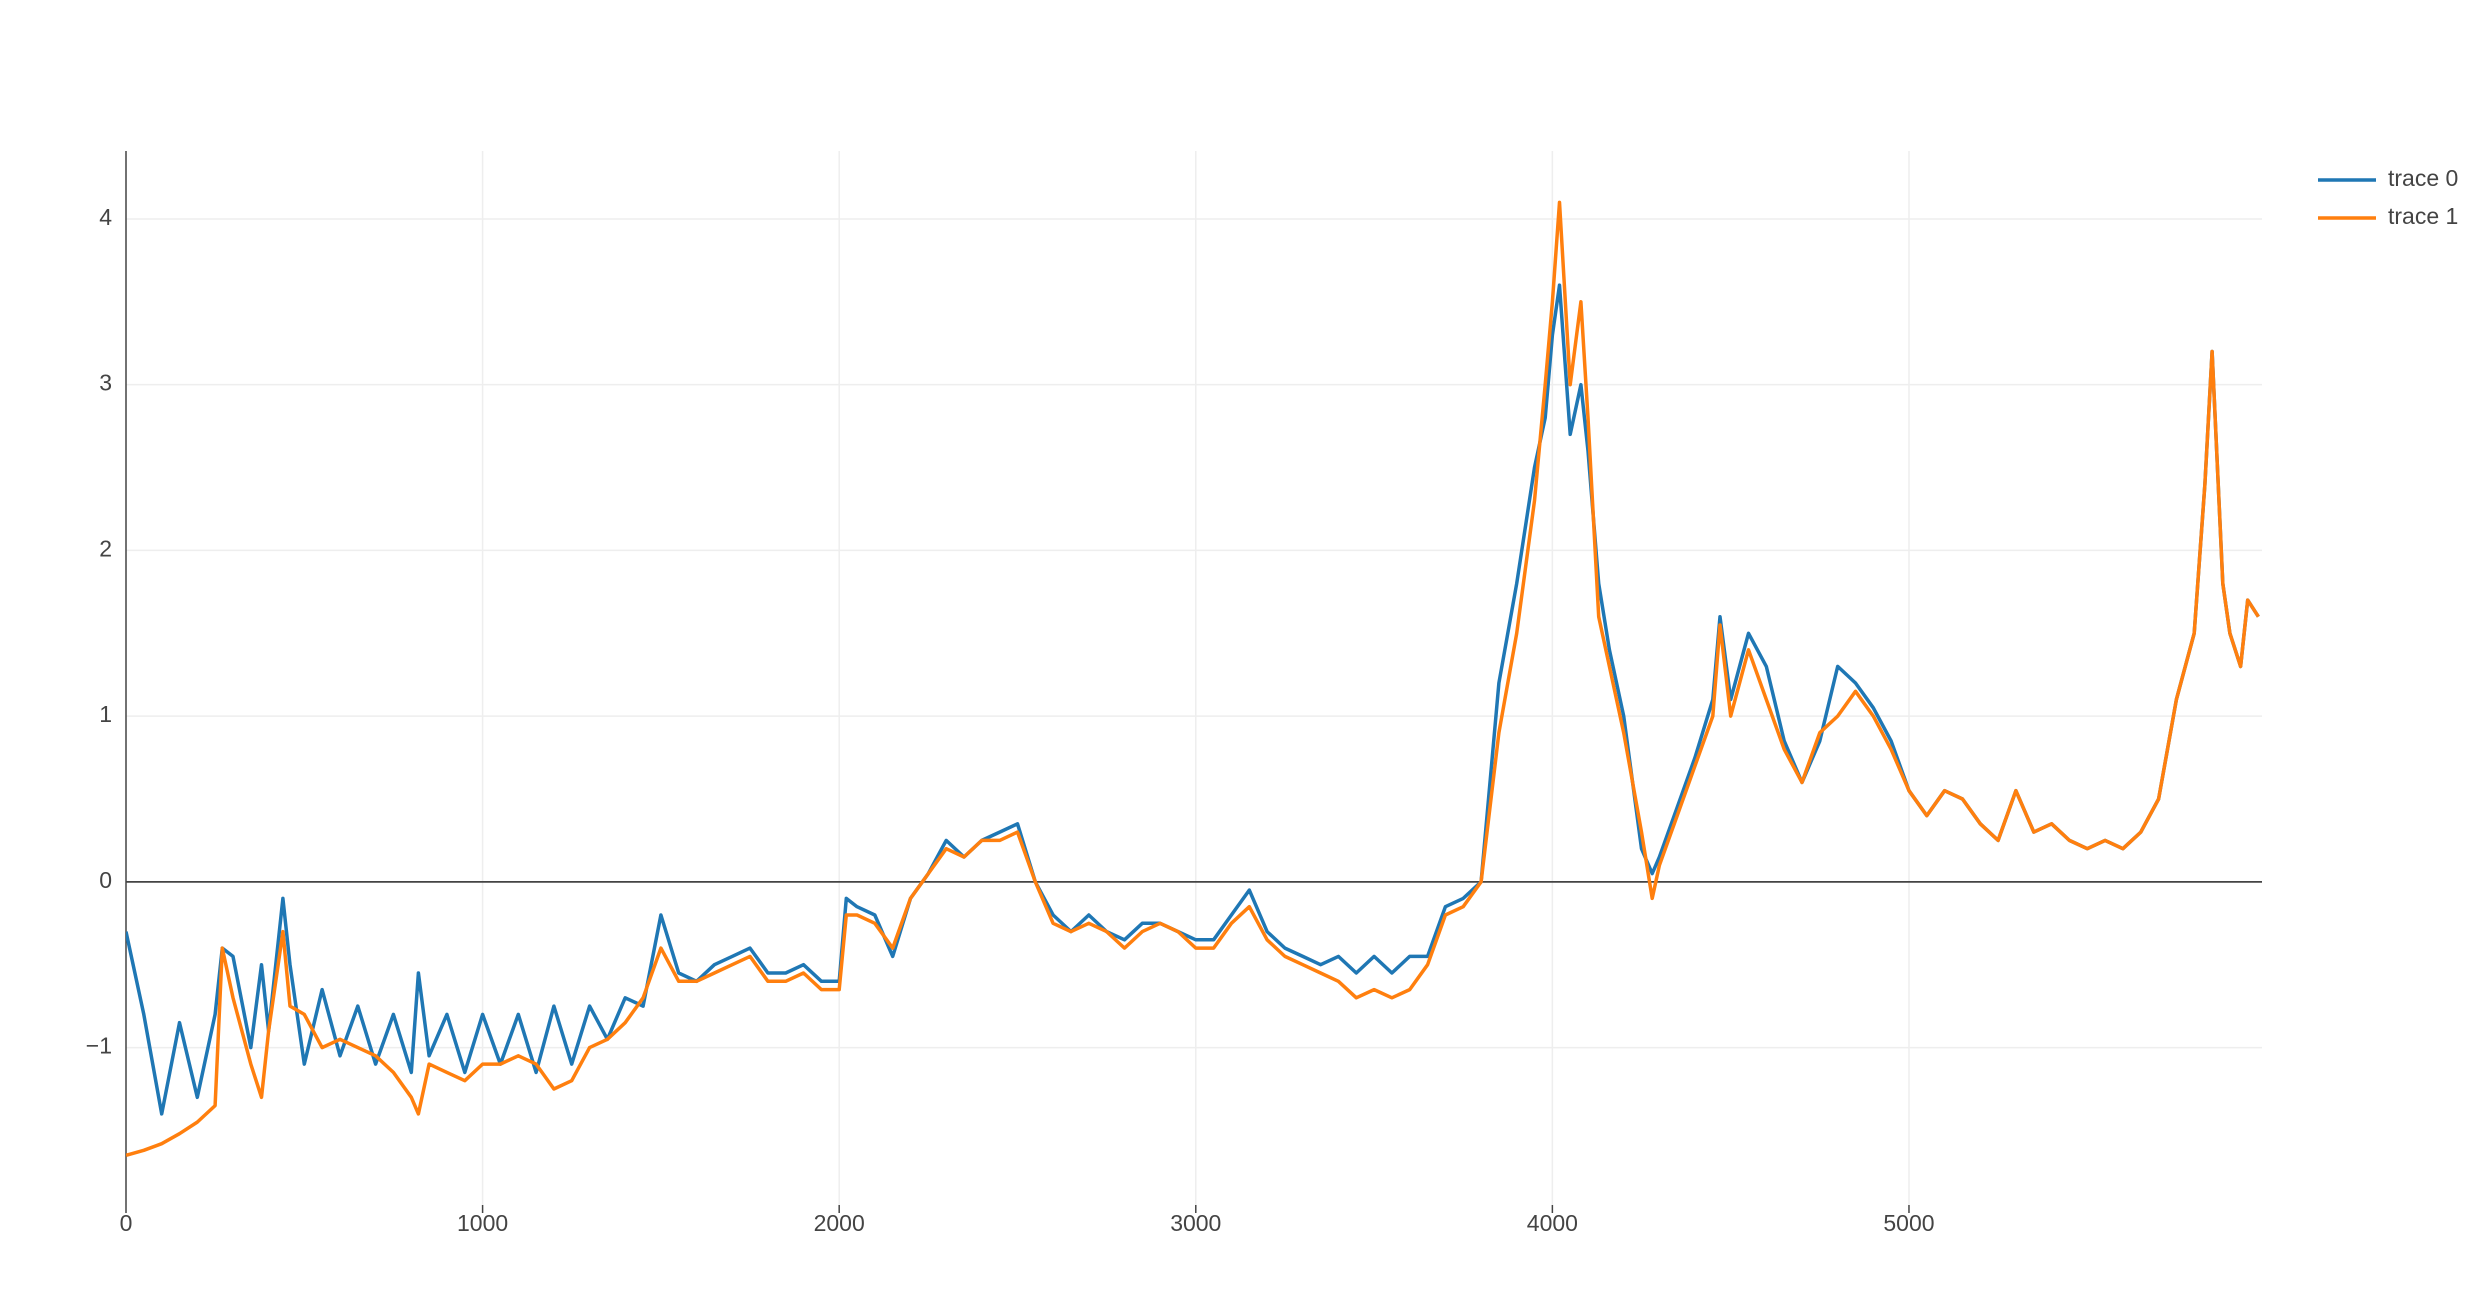 This screenshot has width=2484, height=1295. I want to click on x-tick-label: 0, so click(126, 1223).